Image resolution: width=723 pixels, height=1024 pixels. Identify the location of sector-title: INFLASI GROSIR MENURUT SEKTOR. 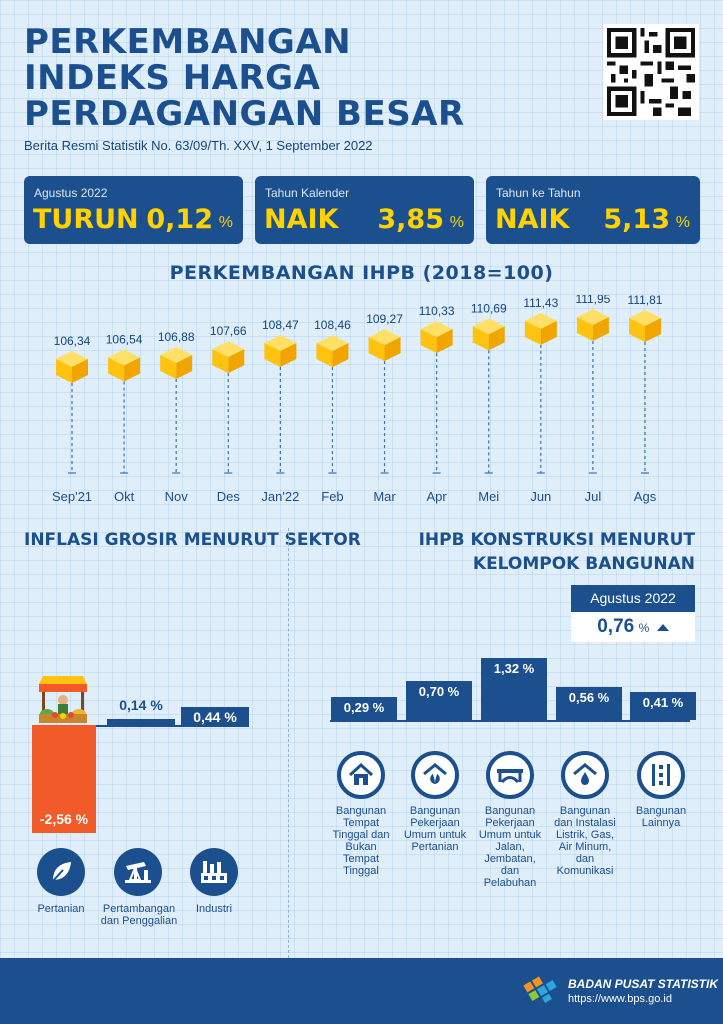
(192, 540).